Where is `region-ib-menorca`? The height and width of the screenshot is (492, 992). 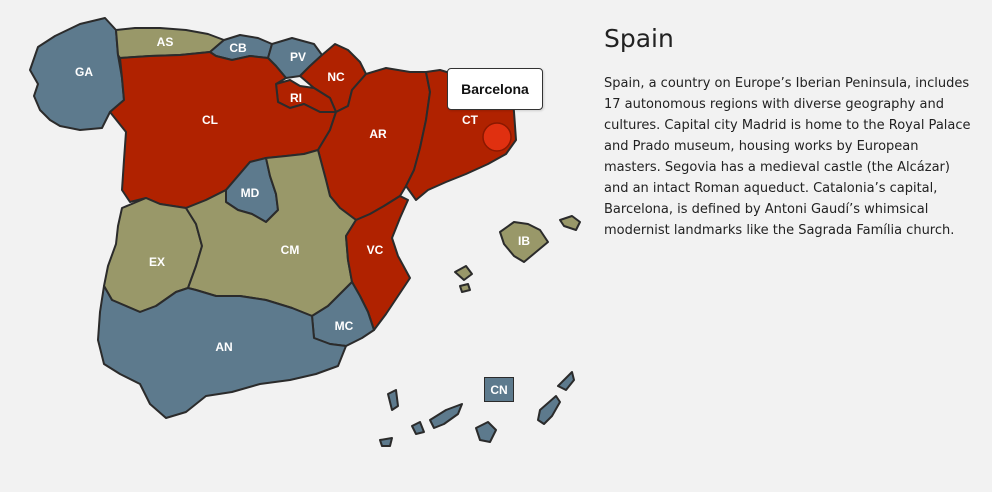 region-ib-menorca is located at coordinates (570, 223).